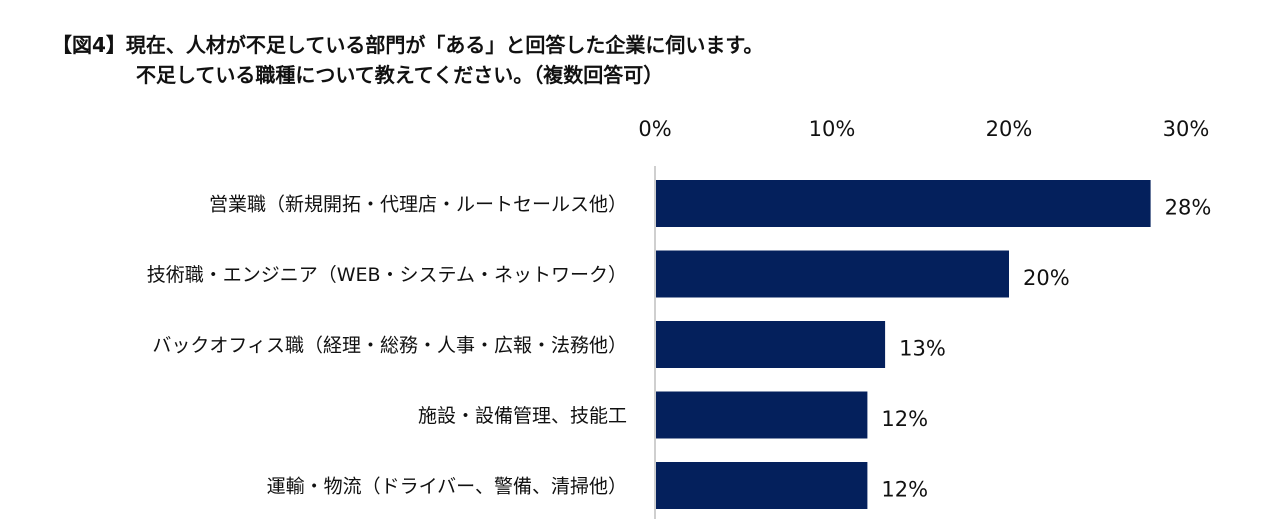 Image resolution: width=1287 pixels, height=519 pixels. Describe the element at coordinates (400, 75) in the screenshot. I see `chart-title-line2: 不足している職種について教えてください。（複数回答可）` at that location.